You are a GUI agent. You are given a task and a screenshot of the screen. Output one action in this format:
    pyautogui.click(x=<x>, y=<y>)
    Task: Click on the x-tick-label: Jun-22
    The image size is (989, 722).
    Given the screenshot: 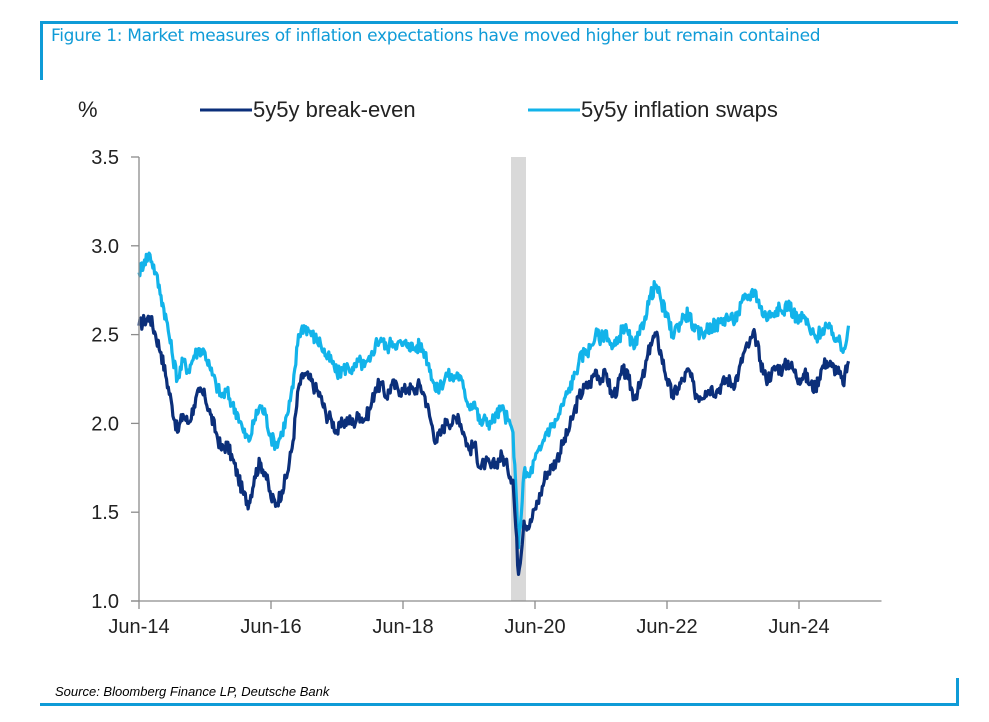 What is the action you would take?
    pyautogui.click(x=666, y=627)
    